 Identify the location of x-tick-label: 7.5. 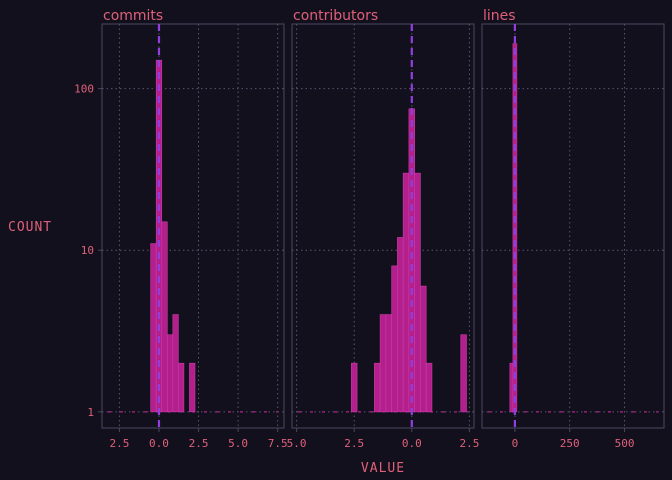
(278, 443).